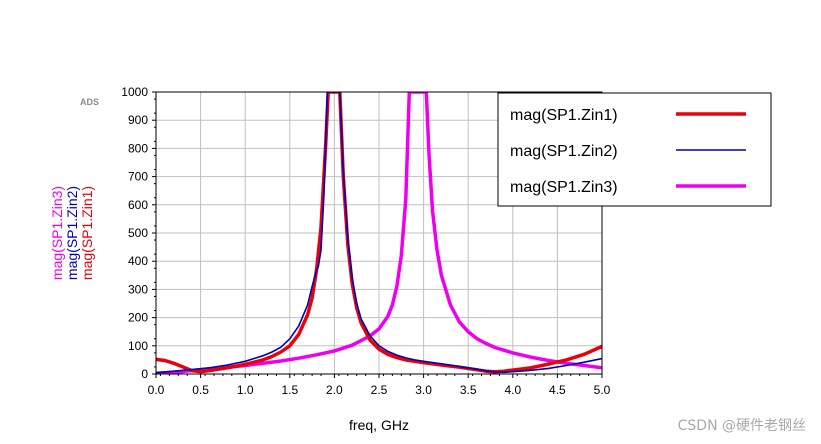 The image size is (821, 444). I want to click on x-tick-label: 3.5, so click(468, 390).